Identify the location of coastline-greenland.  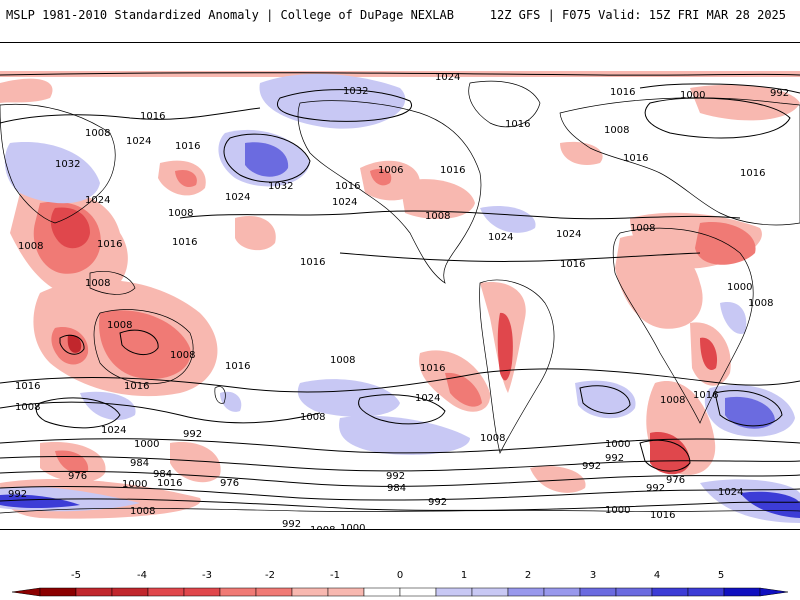
(504, 104).